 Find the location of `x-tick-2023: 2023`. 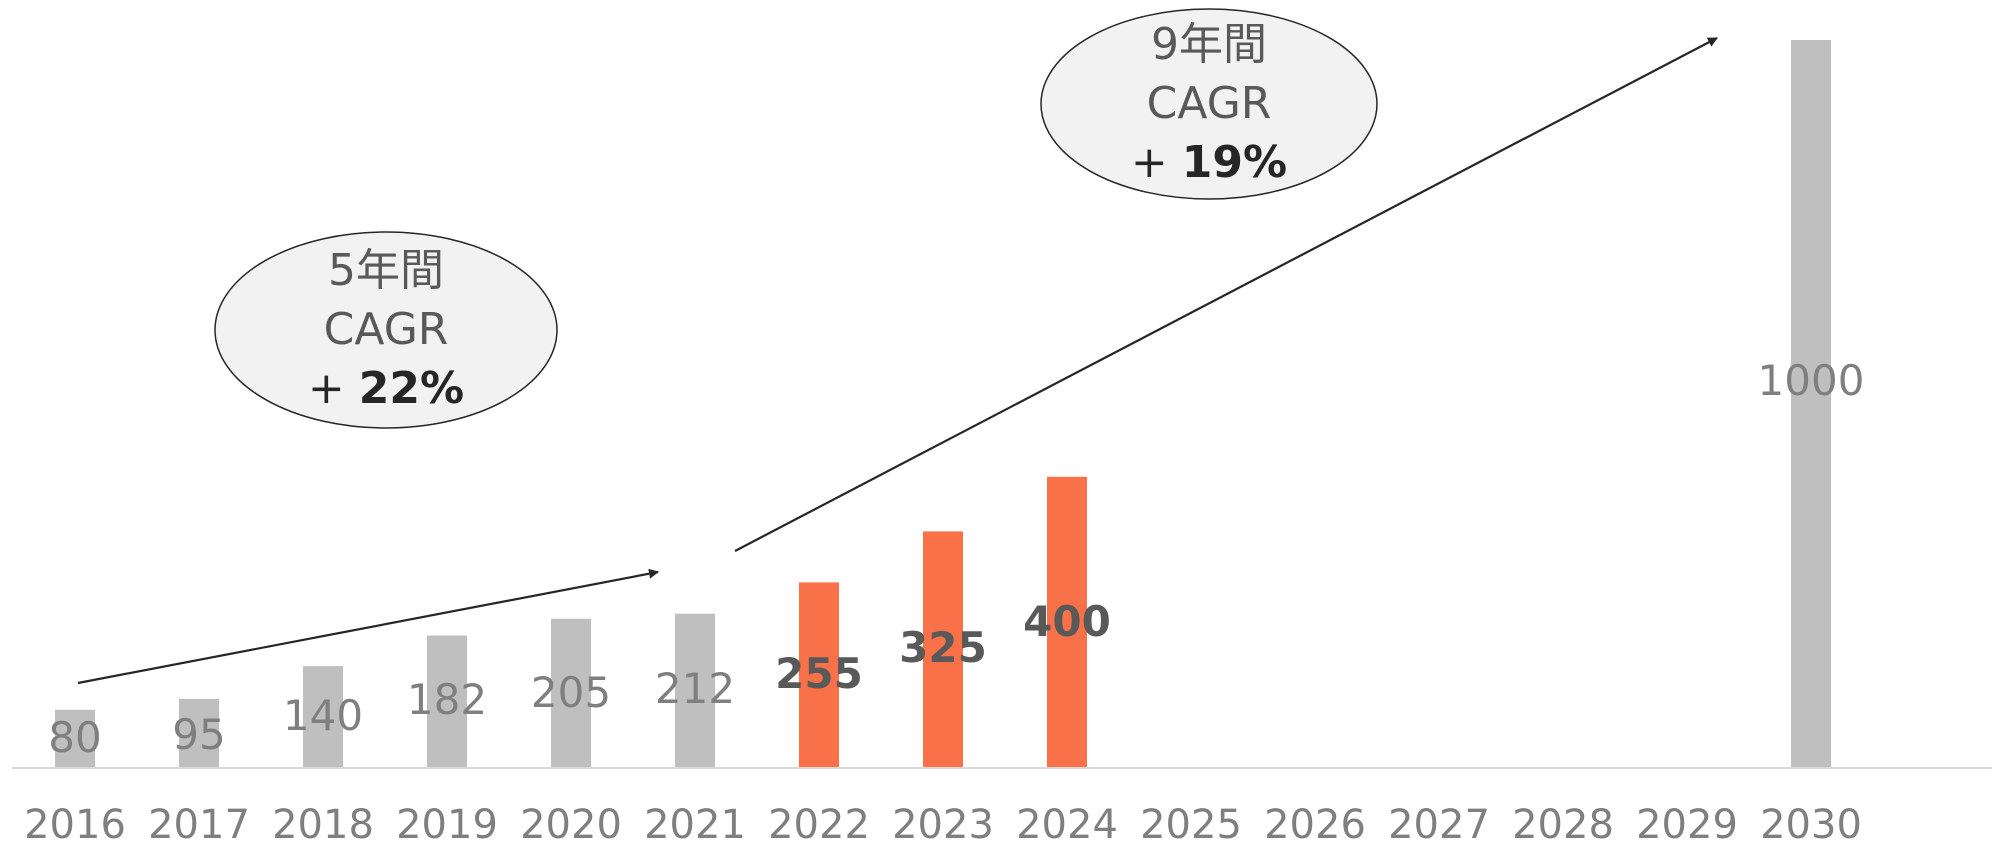

x-tick-2023: 2023 is located at coordinates (943, 823).